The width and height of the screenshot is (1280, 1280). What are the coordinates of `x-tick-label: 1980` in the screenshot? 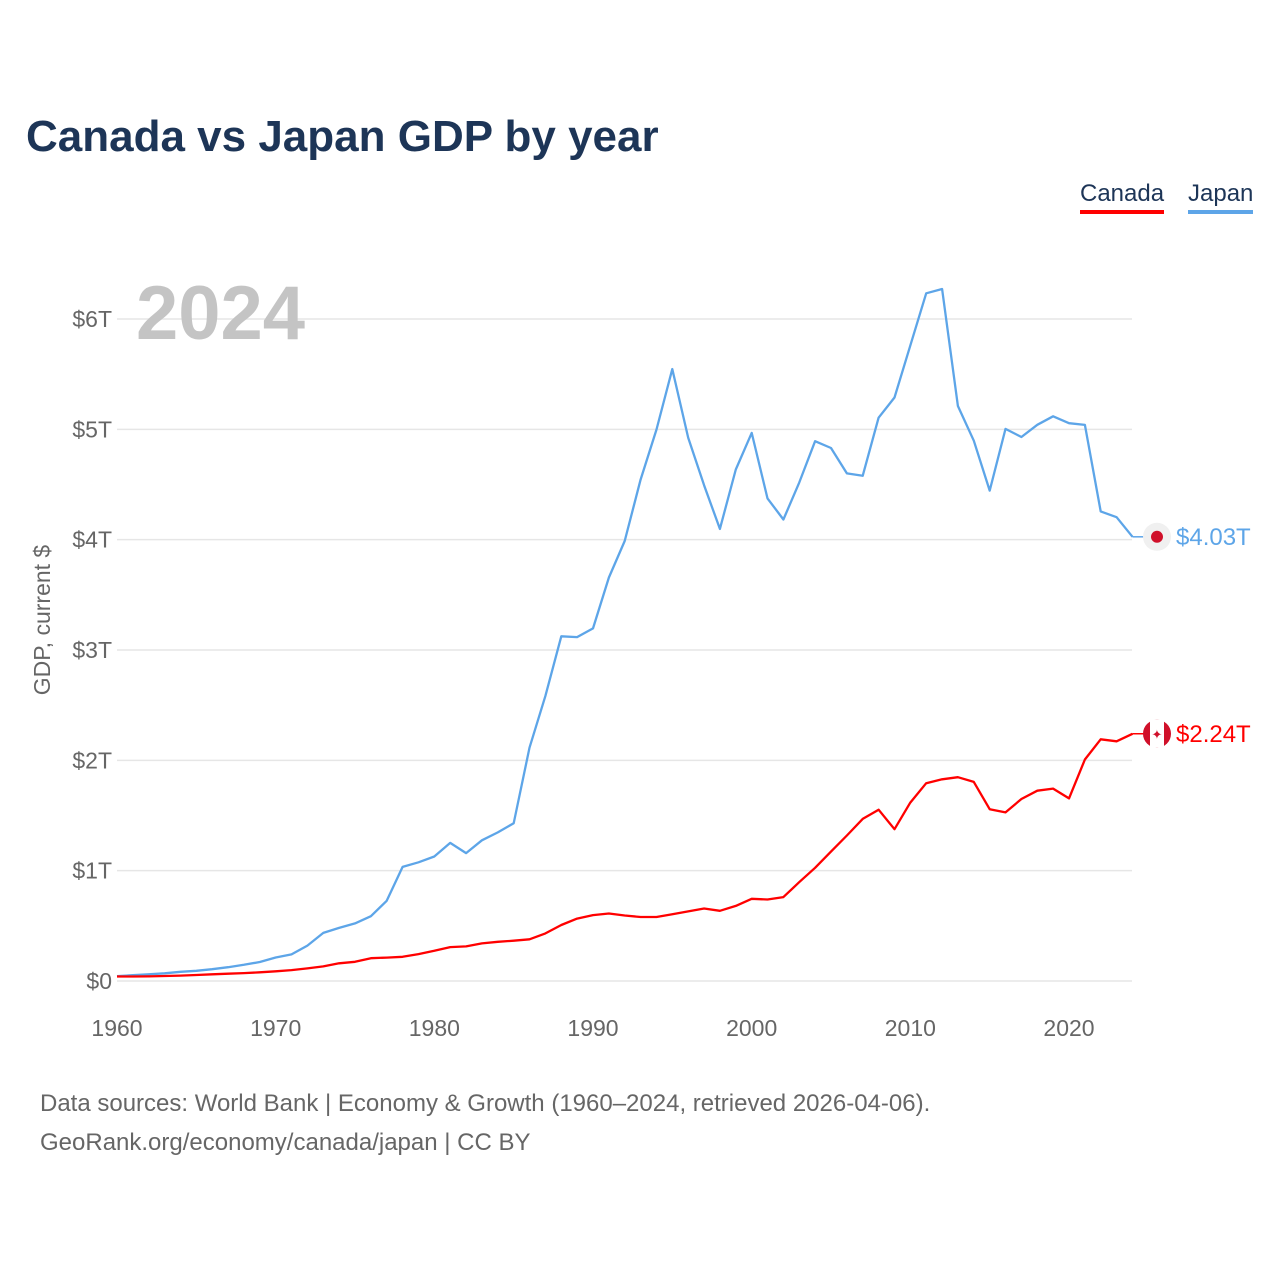 It's located at (434, 1028).